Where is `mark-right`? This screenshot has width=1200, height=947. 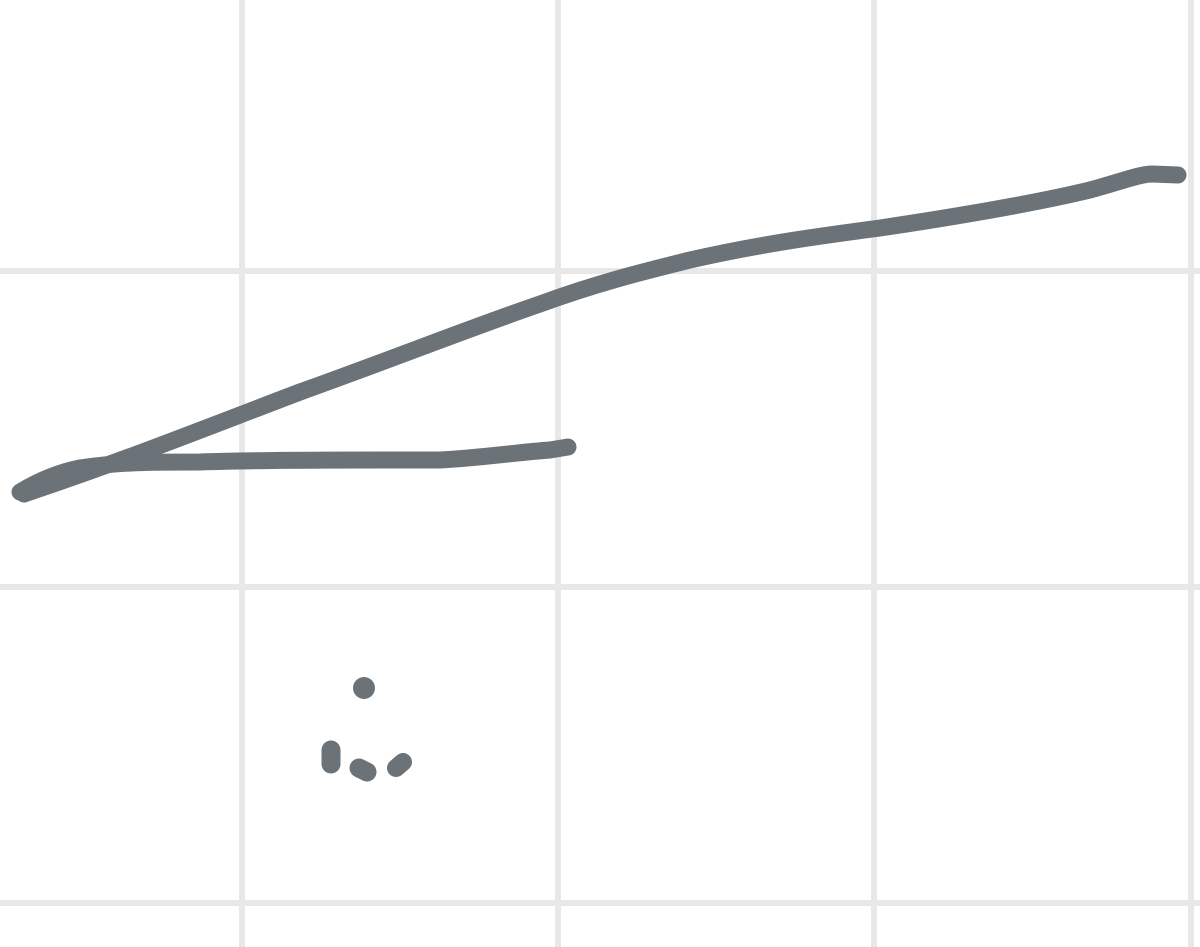
mark-right is located at coordinates (399, 765).